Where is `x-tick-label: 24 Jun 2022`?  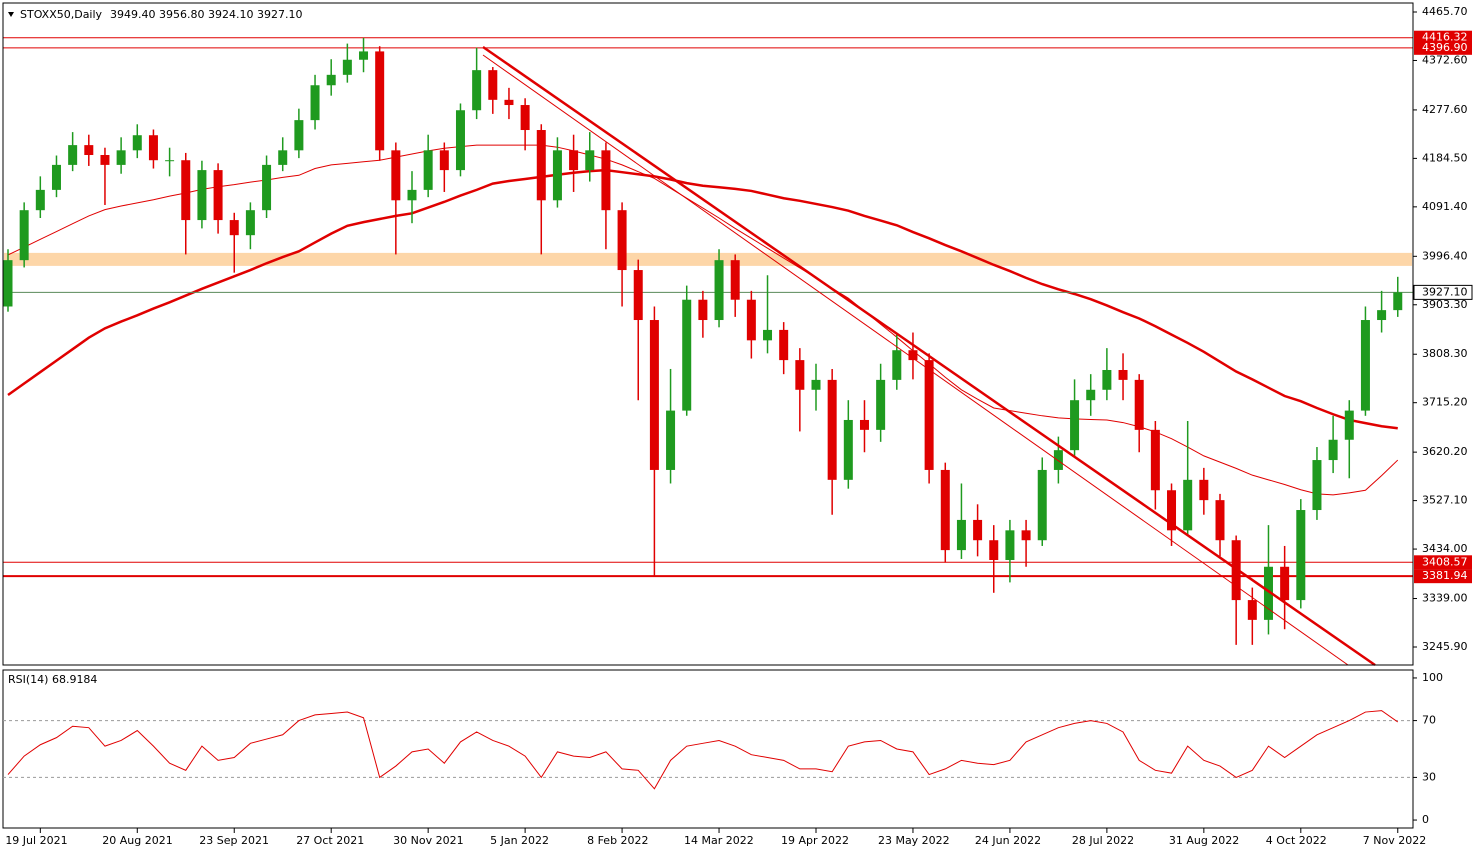 x-tick-label: 24 Jun 2022 is located at coordinates (1008, 840).